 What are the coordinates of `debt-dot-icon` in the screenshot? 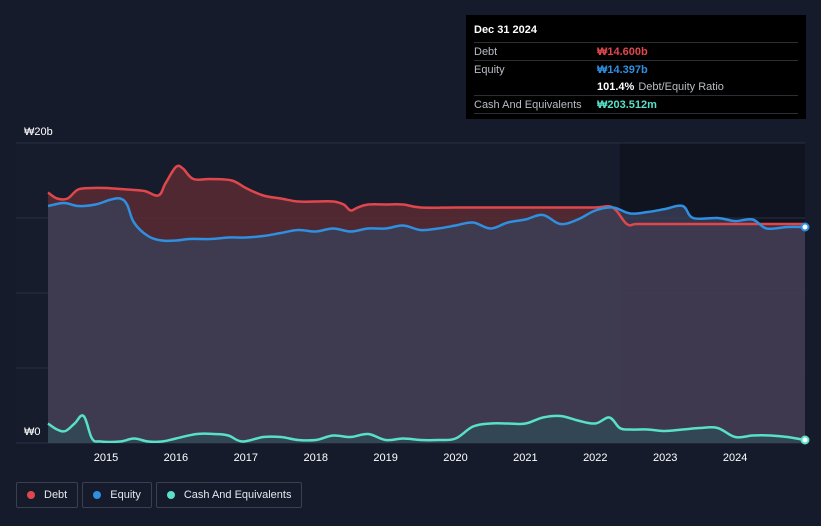 It's located at (31, 495).